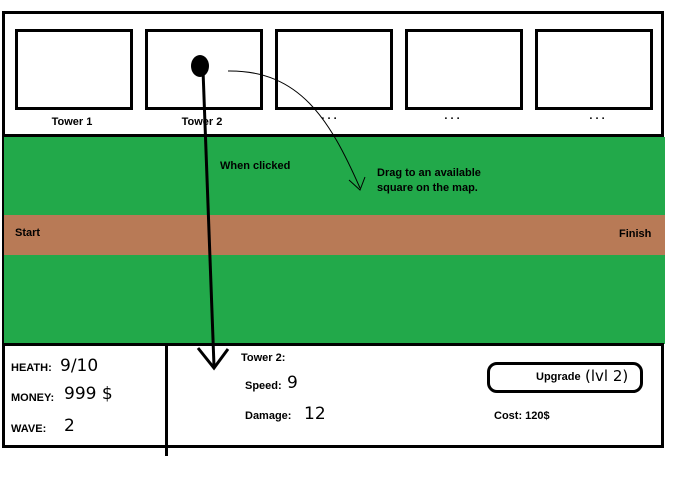 The height and width of the screenshot is (481, 683). What do you see at coordinates (452, 116) in the screenshot?
I see `tower-slot-4-label: . . .` at bounding box center [452, 116].